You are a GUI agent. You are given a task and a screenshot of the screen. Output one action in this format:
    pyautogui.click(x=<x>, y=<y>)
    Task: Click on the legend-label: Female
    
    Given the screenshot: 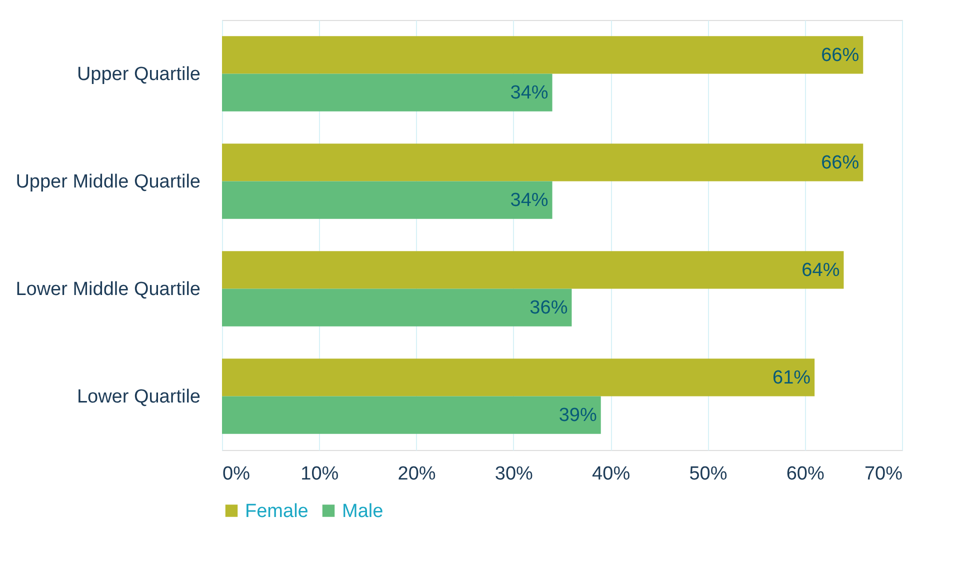 What is the action you would take?
    pyautogui.click(x=276, y=511)
    